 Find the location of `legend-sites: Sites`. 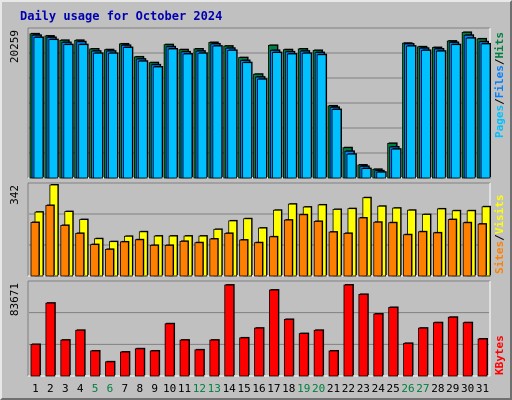

legend-sites: Sites is located at coordinates (499, 257).